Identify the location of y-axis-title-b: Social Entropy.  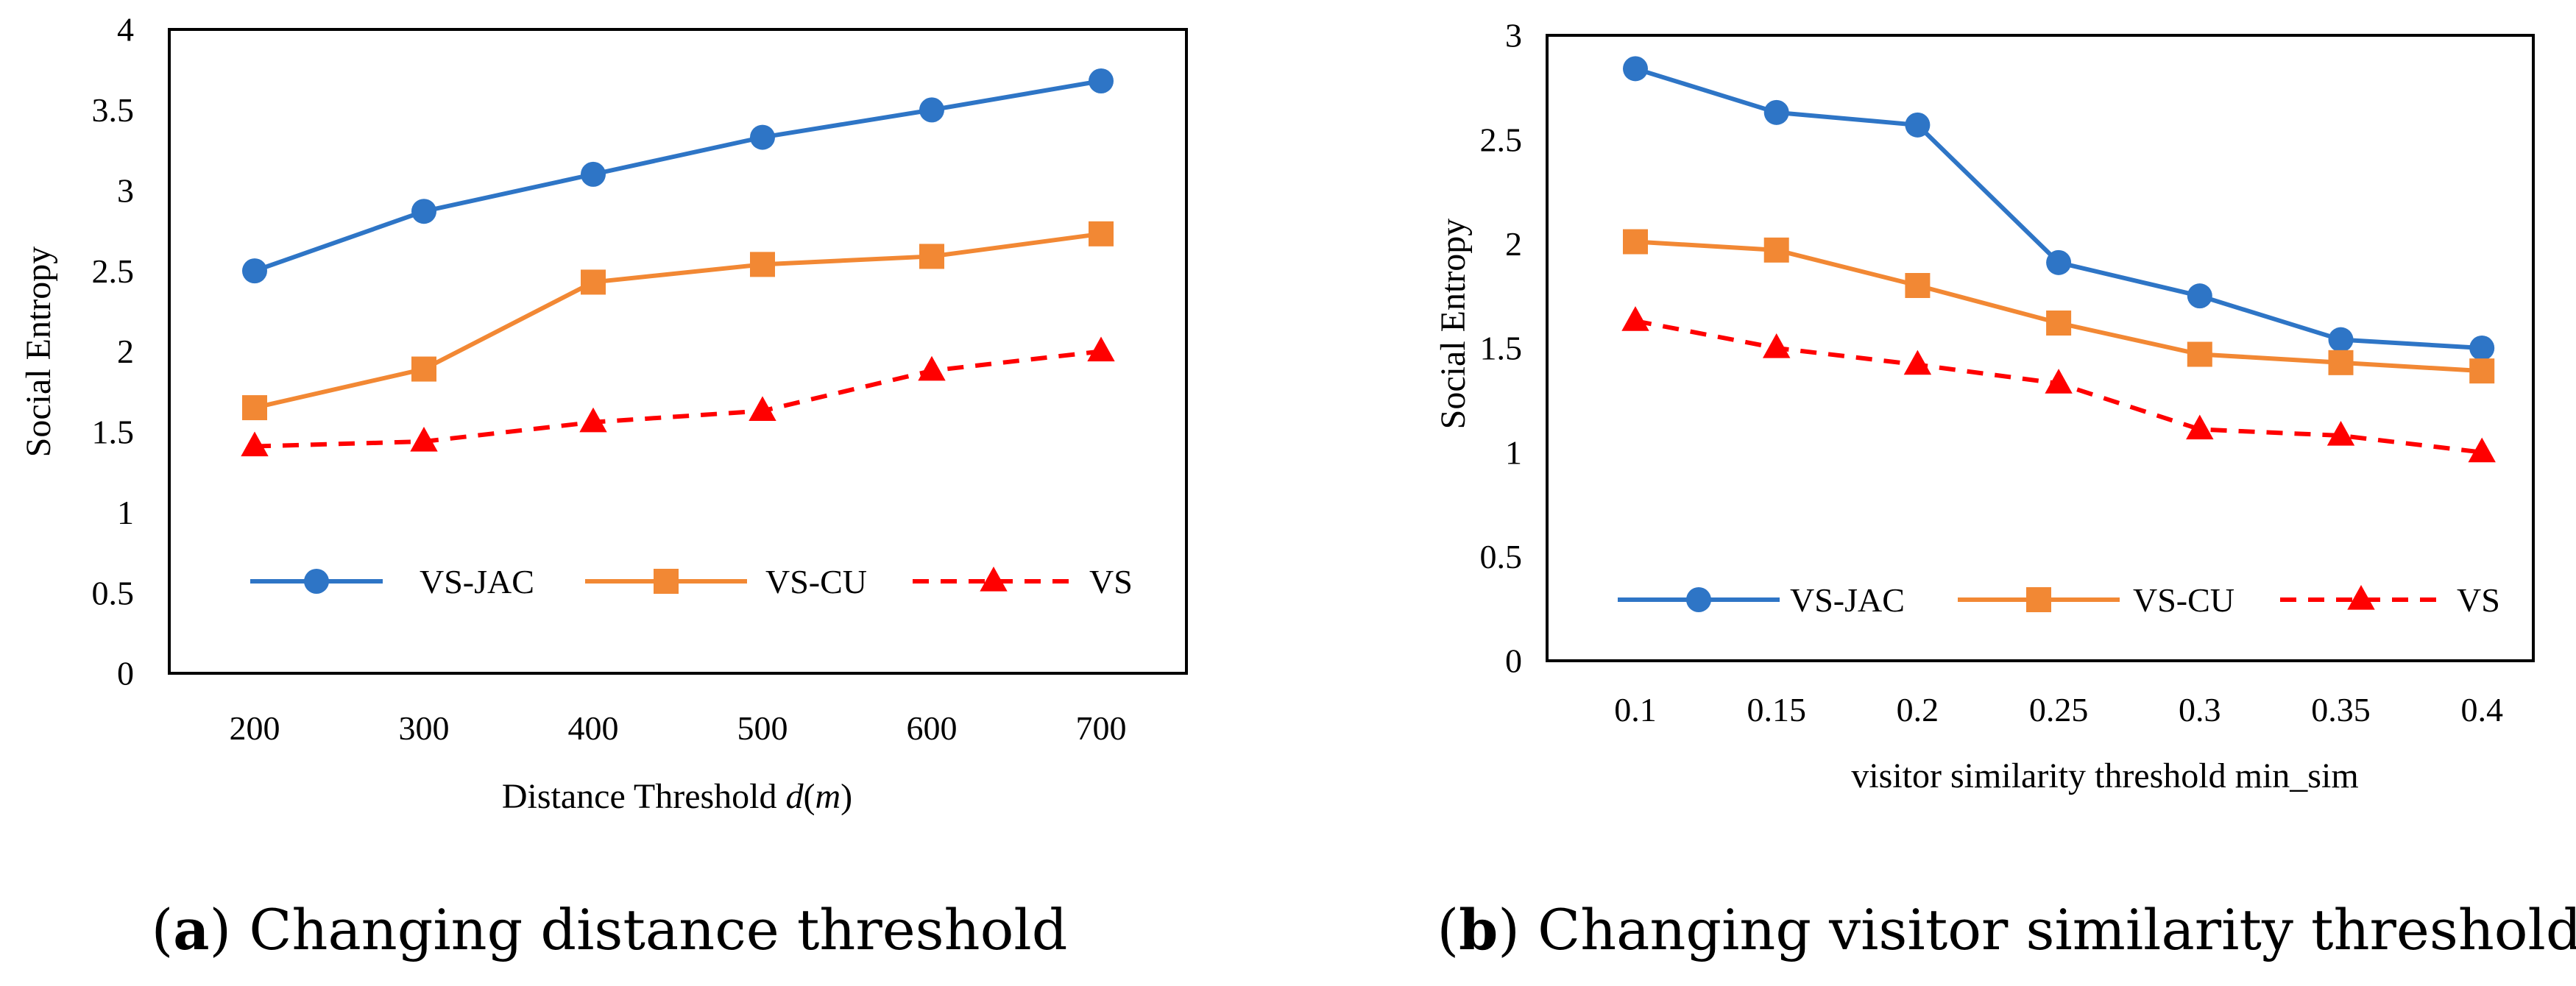
(1453, 324).